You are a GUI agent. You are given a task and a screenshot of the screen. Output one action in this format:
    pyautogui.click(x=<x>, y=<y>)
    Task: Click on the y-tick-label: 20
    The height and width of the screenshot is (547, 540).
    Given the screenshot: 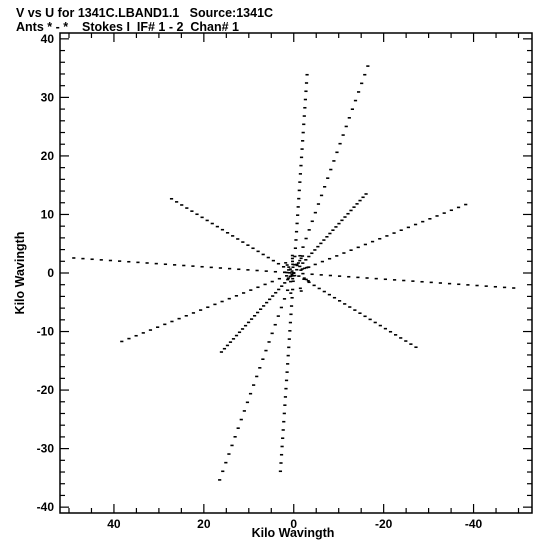 What is the action you would take?
    pyautogui.click(x=48, y=156)
    